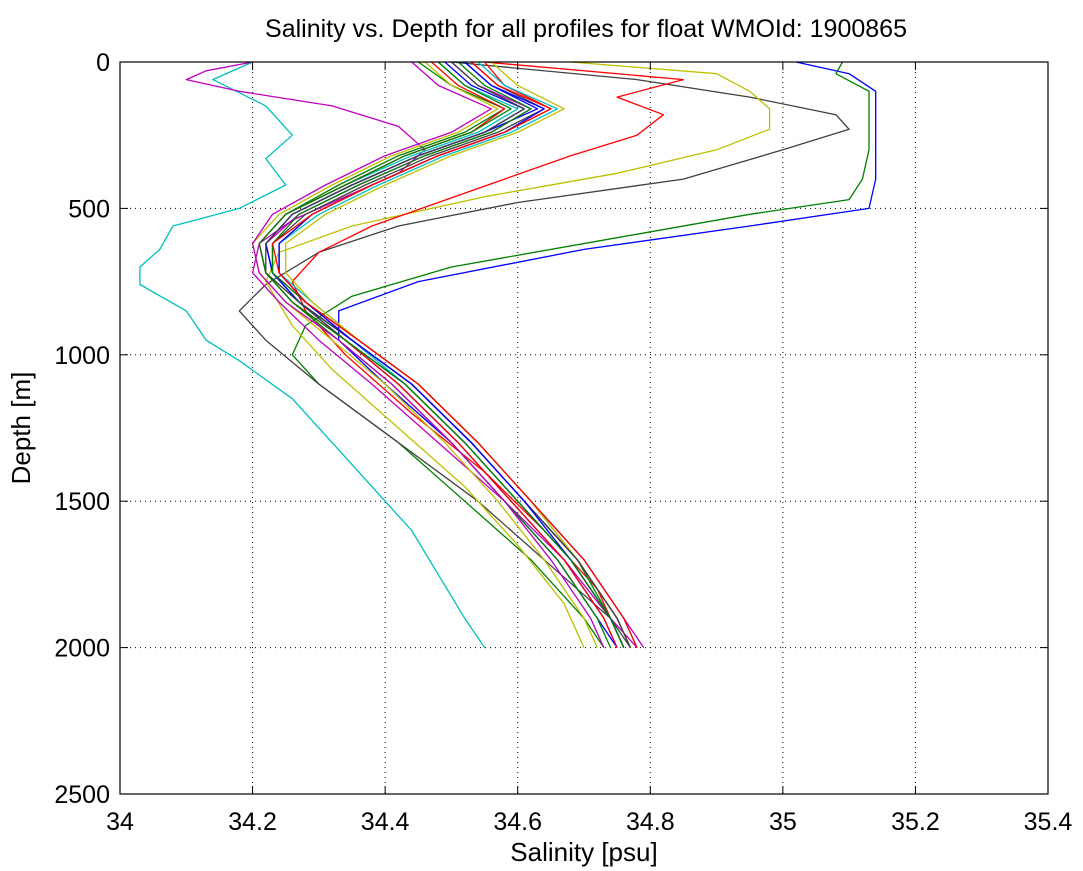 The image size is (1083, 871). I want to click on x-axis-label: Salinity [psu], so click(583, 852).